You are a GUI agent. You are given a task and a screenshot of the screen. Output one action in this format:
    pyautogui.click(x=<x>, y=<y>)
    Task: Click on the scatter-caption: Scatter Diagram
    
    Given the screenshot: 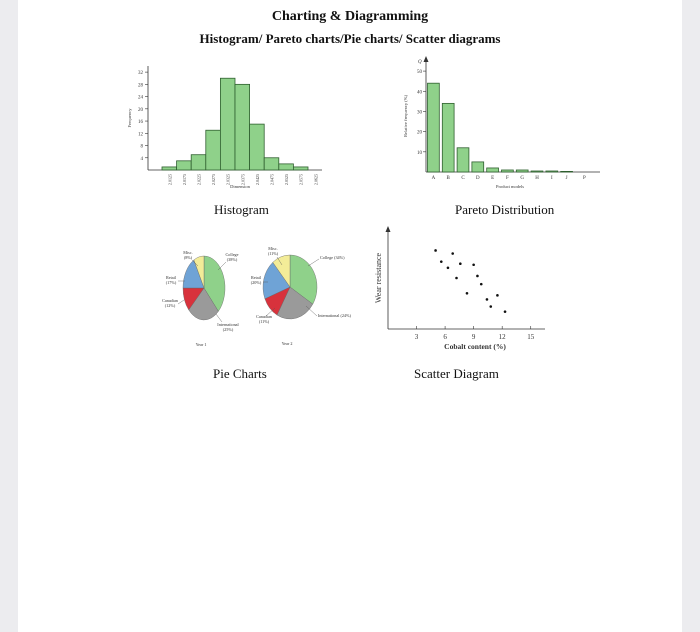 What is the action you would take?
    pyautogui.click(x=456, y=373)
    